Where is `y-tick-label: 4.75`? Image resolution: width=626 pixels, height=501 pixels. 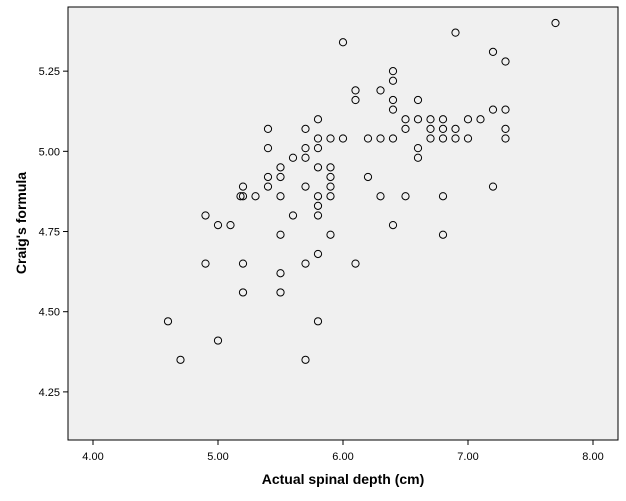
y-tick-label: 4.75 is located at coordinates (49, 233).